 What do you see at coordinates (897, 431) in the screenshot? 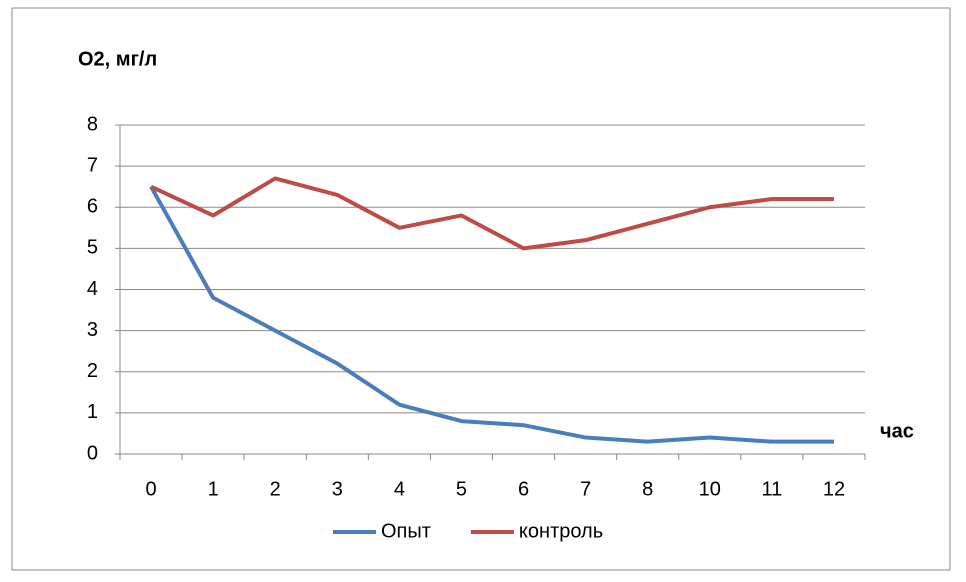
I see `x-axis-title: час` at bounding box center [897, 431].